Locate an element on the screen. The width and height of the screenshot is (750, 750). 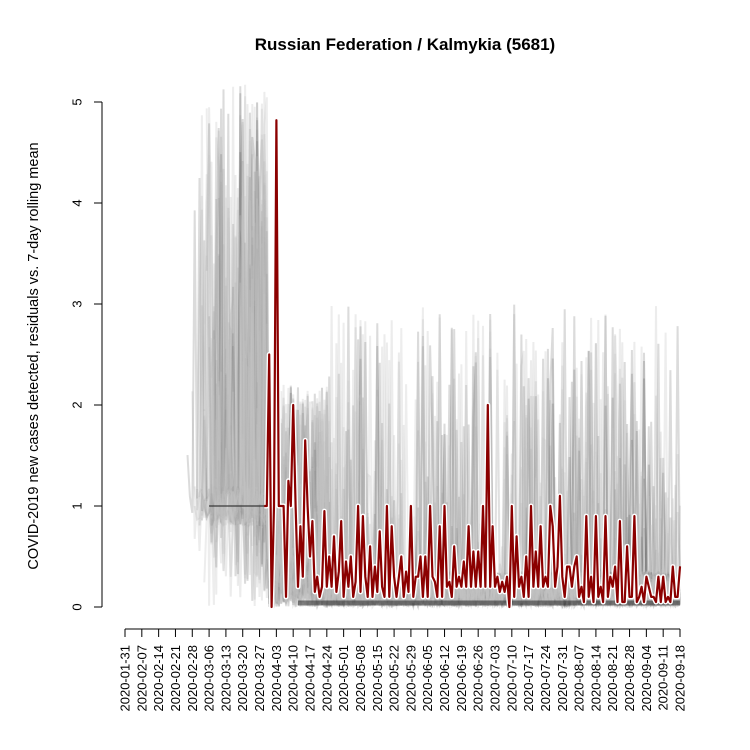
x-tick-label: 2020-05-08 is located at coordinates (360, 678).